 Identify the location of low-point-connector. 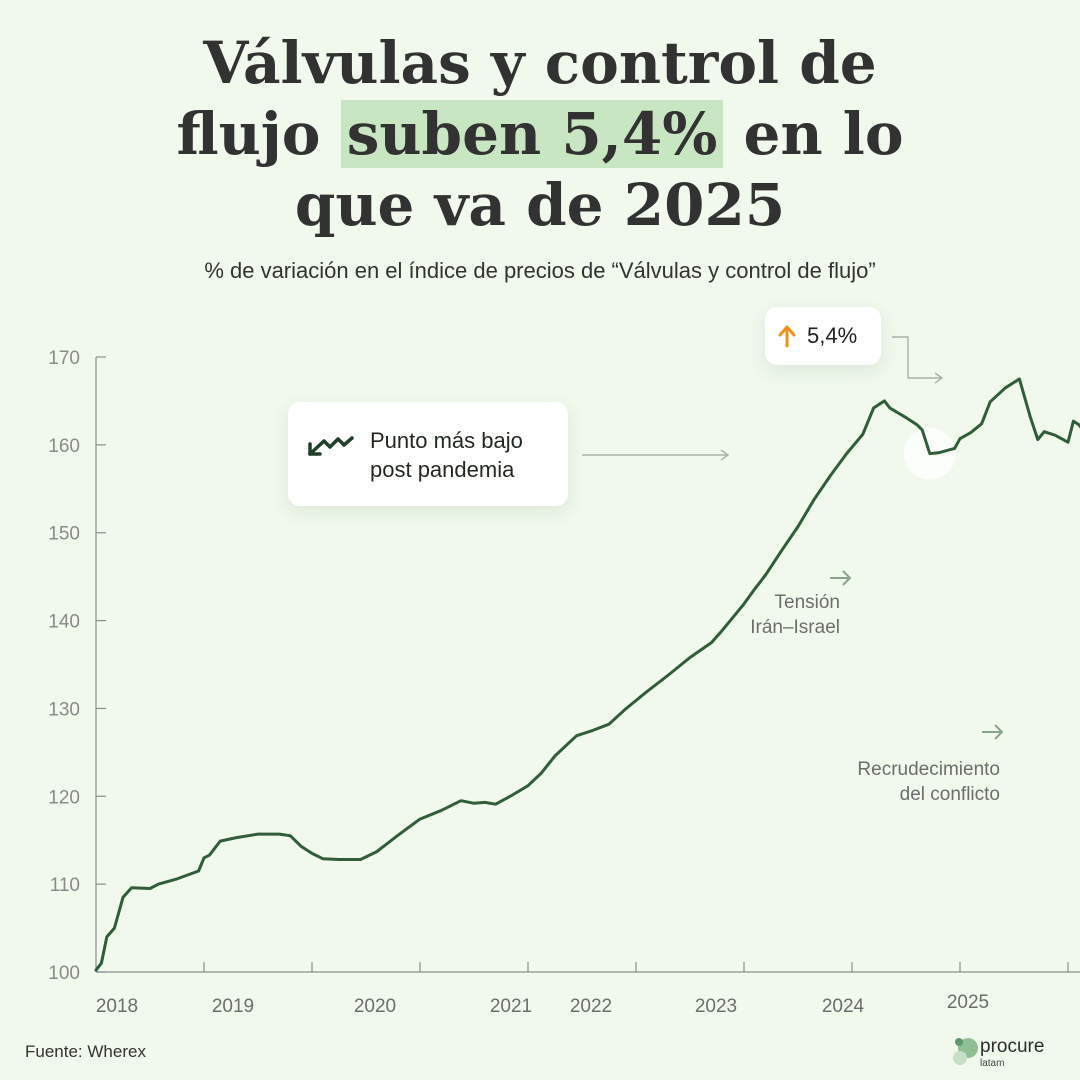
(656, 455).